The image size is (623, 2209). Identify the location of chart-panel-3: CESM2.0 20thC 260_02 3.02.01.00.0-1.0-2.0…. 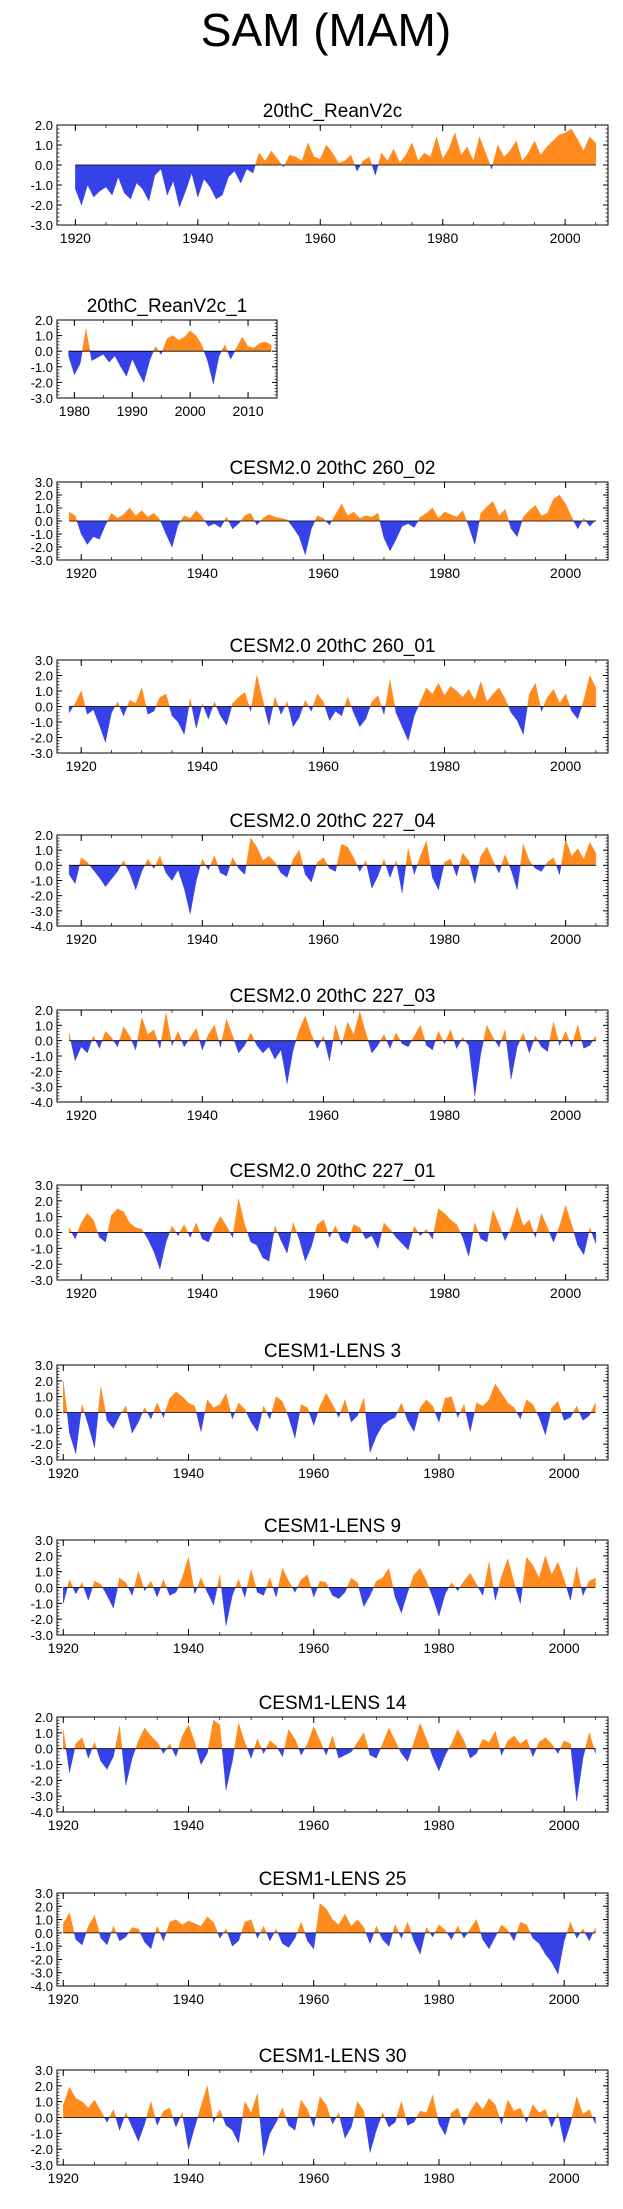
(320, 519).